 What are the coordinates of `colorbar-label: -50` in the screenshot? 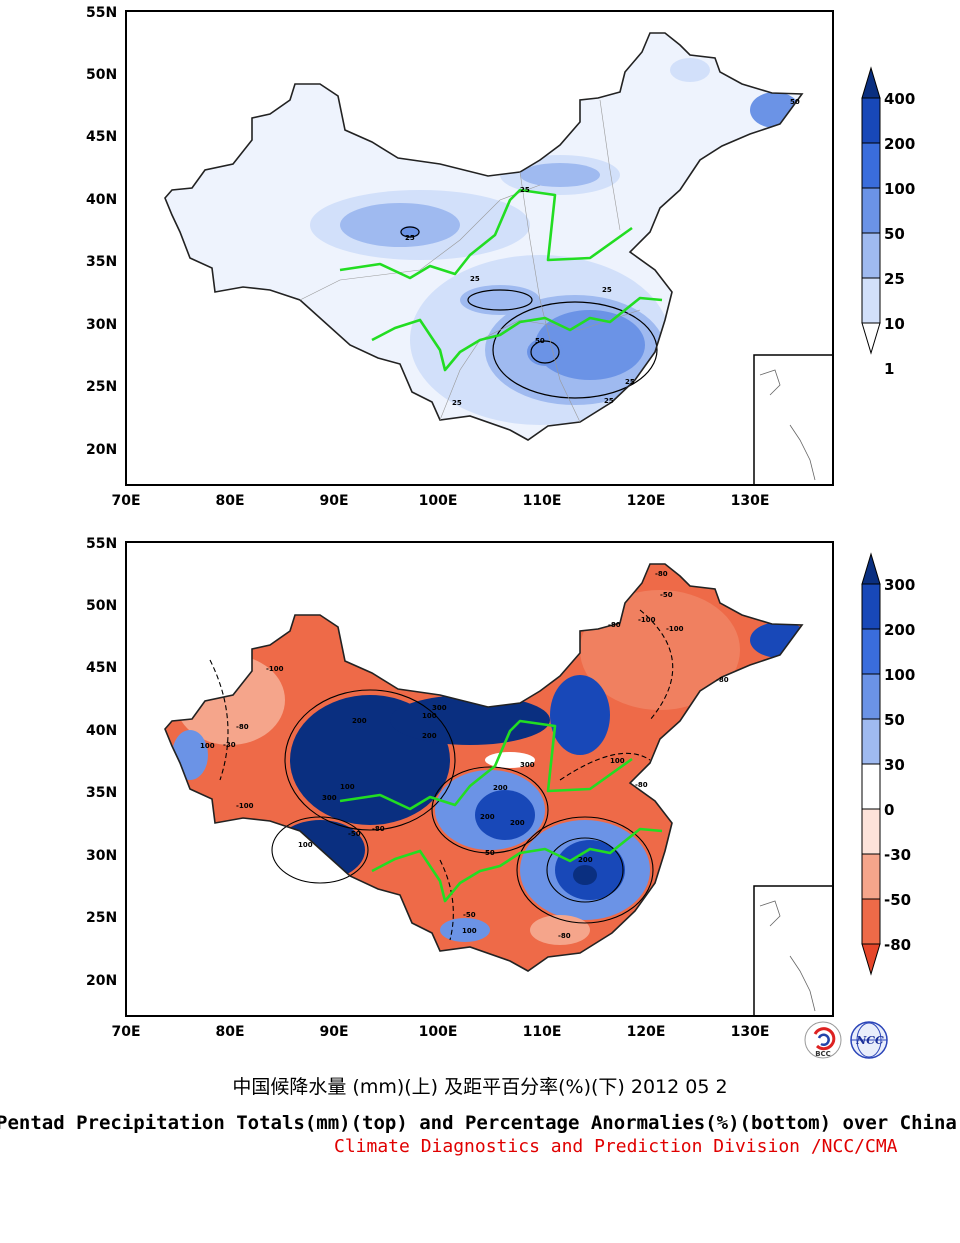 It's located at (897, 900).